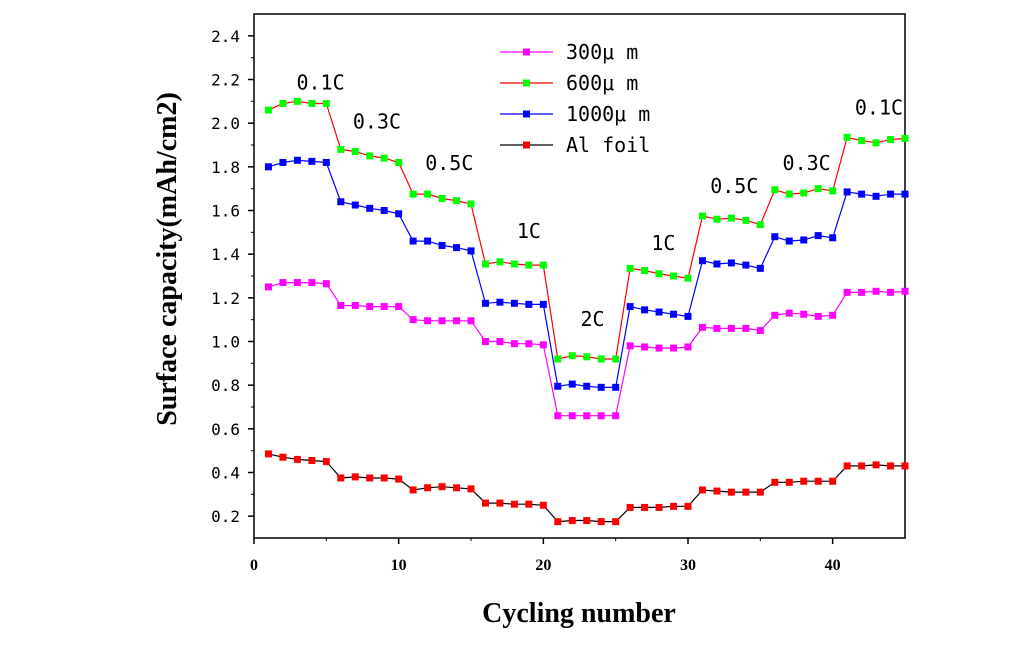  What do you see at coordinates (399, 565) in the screenshot?
I see `x-tick-label: 10` at bounding box center [399, 565].